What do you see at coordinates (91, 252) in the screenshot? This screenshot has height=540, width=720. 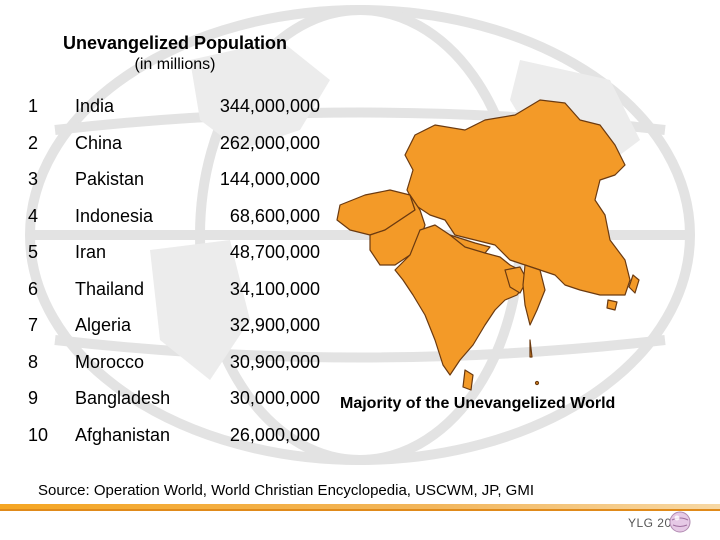 I see `country-cell: Iran` at bounding box center [91, 252].